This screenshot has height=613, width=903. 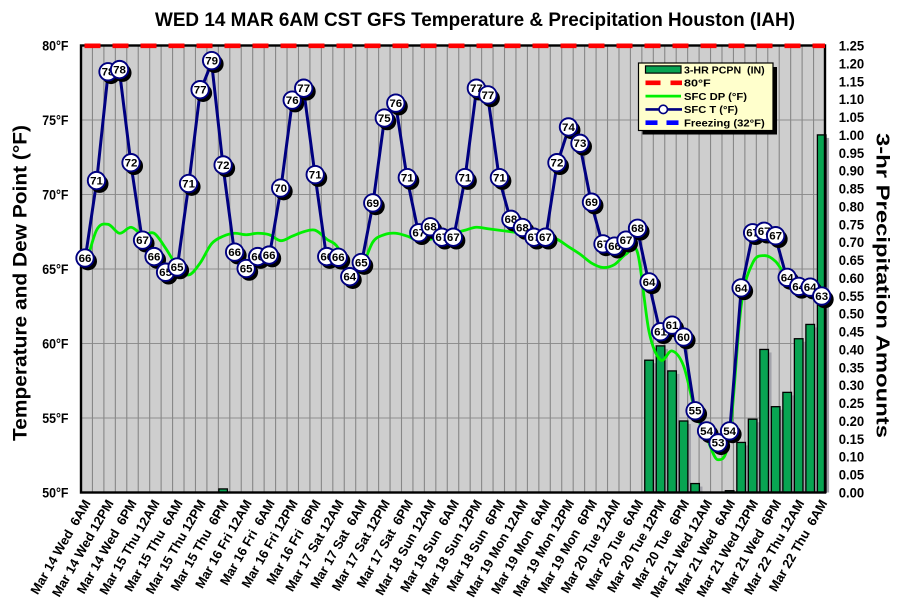 What do you see at coordinates (852, 367) in the screenshot?
I see `svg-text: 0.35` at bounding box center [852, 367].